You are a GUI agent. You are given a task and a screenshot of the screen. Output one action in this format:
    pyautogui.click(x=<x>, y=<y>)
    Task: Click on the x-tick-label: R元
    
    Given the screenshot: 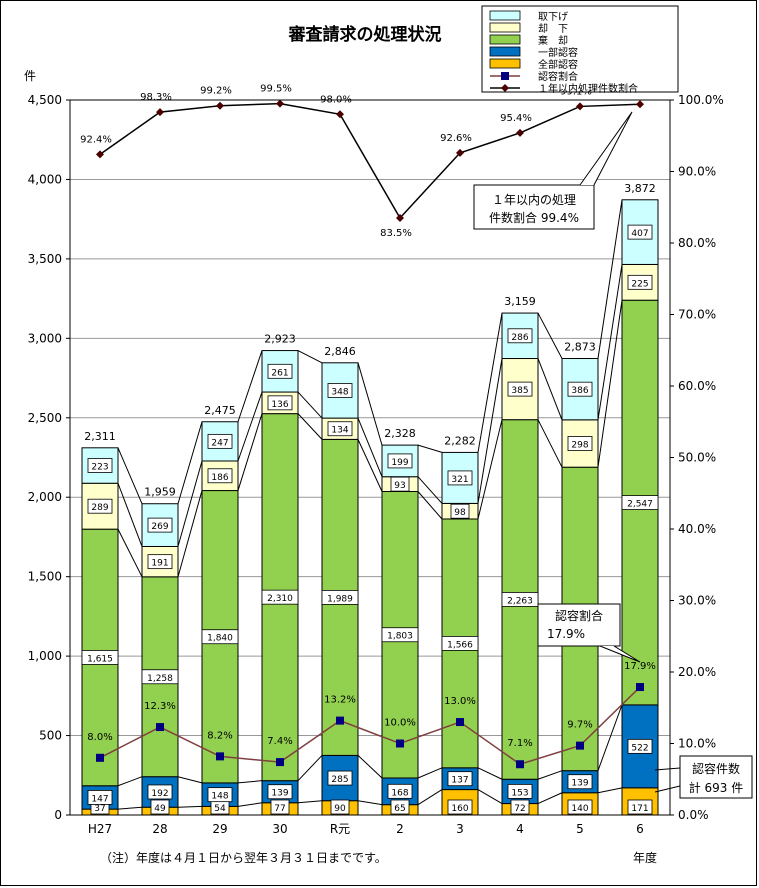 What is the action you would take?
    pyautogui.click(x=340, y=829)
    